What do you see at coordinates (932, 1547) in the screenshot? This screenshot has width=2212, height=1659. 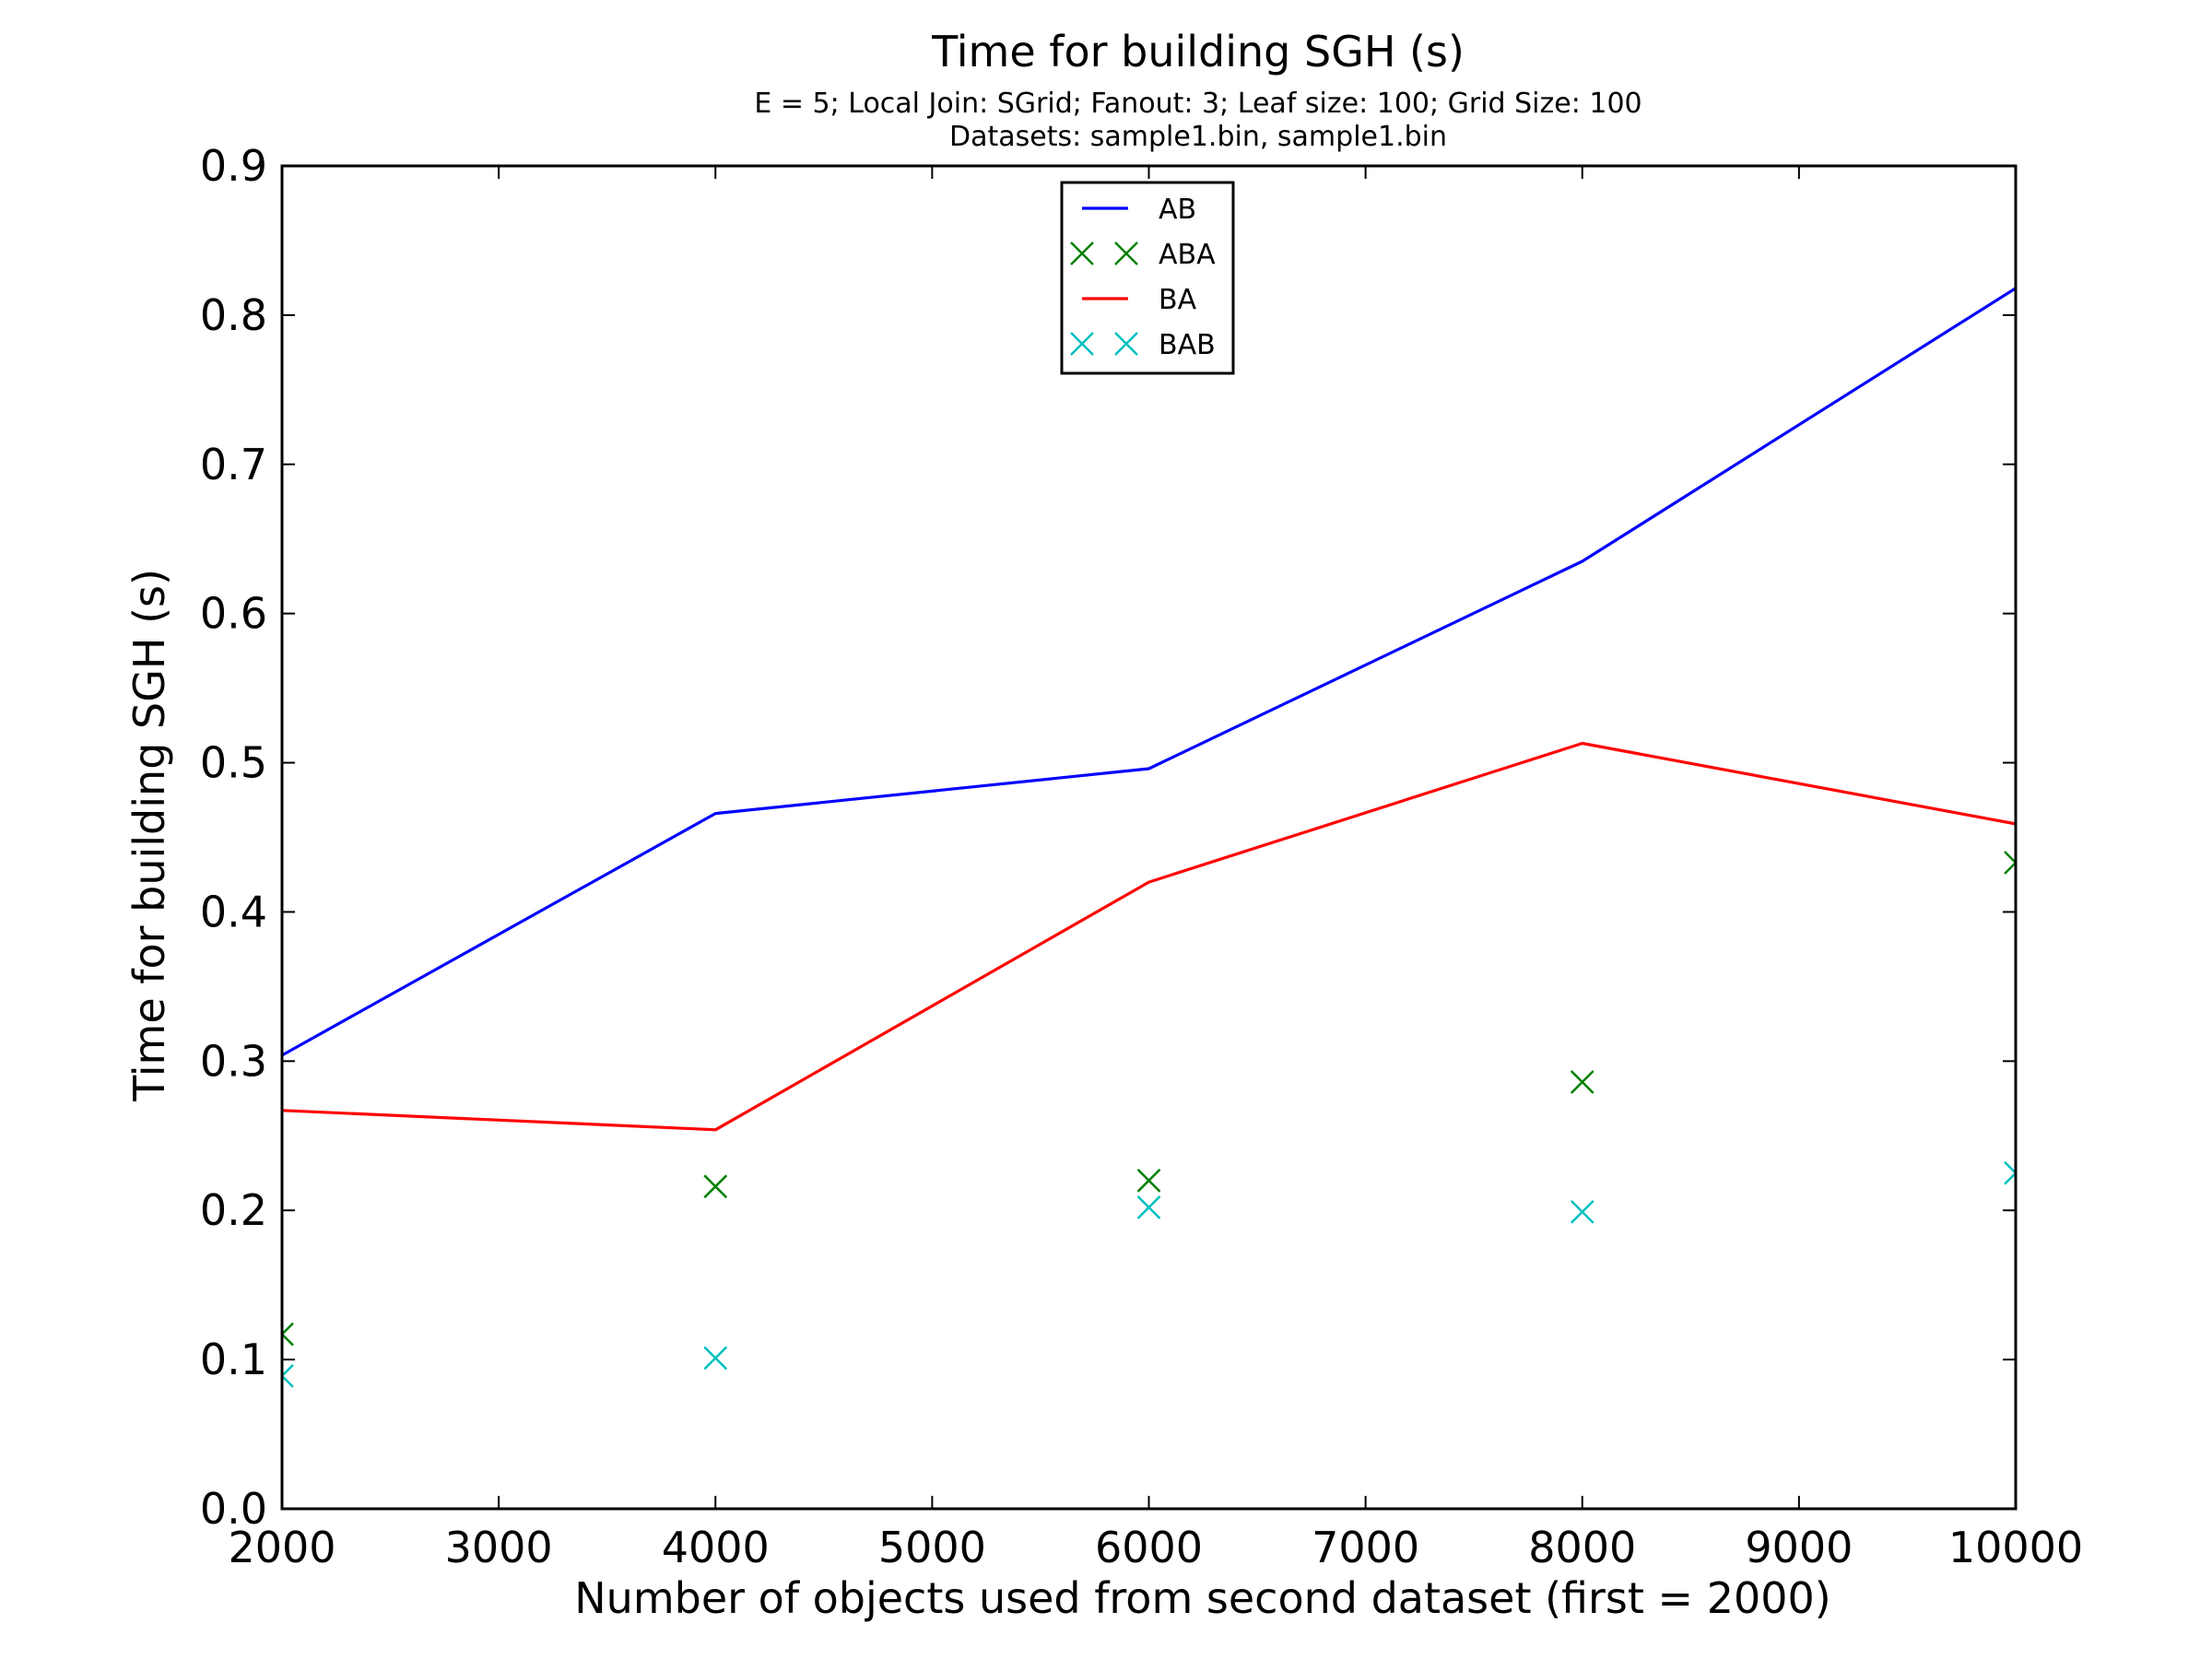 I see `x-tick-label: 5000` at bounding box center [932, 1547].